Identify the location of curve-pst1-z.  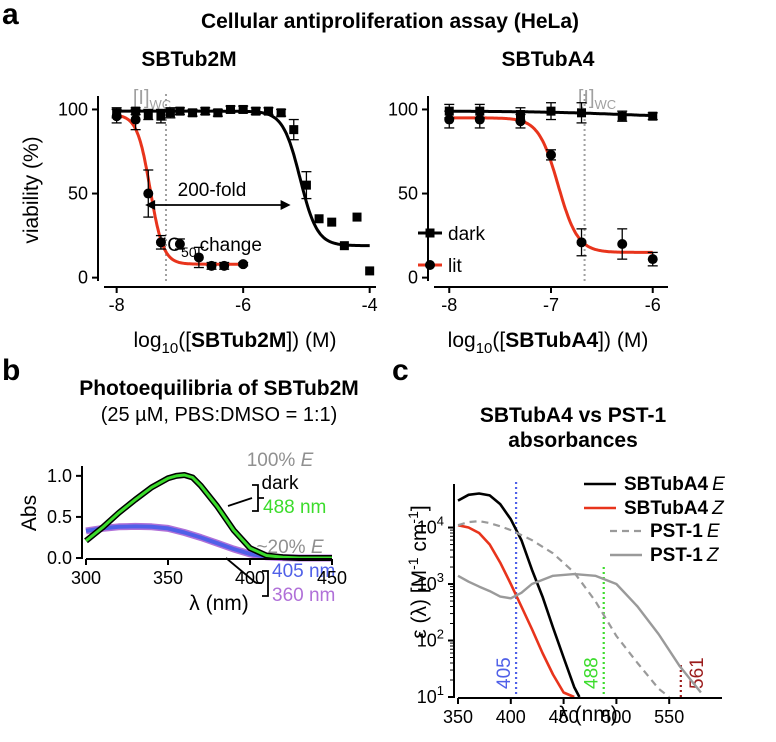
(579, 633).